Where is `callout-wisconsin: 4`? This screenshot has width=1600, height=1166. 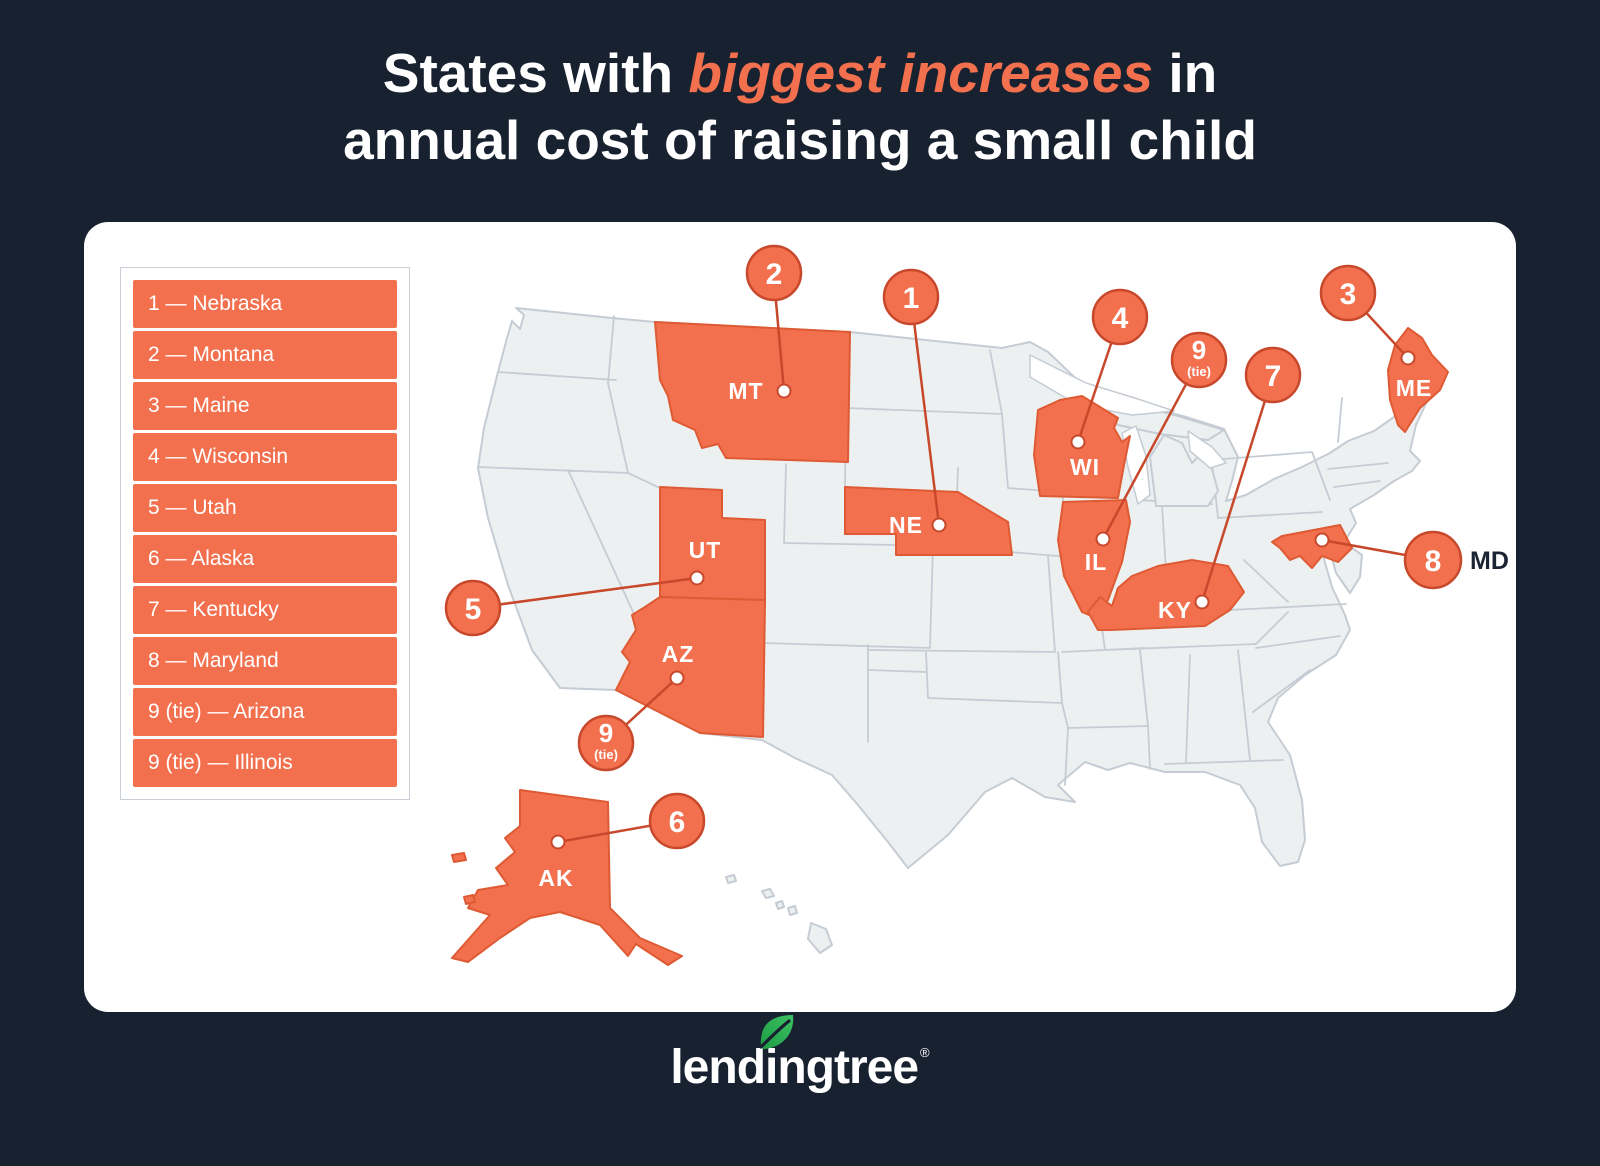
callout-wisconsin: 4 is located at coordinates (1109, 369).